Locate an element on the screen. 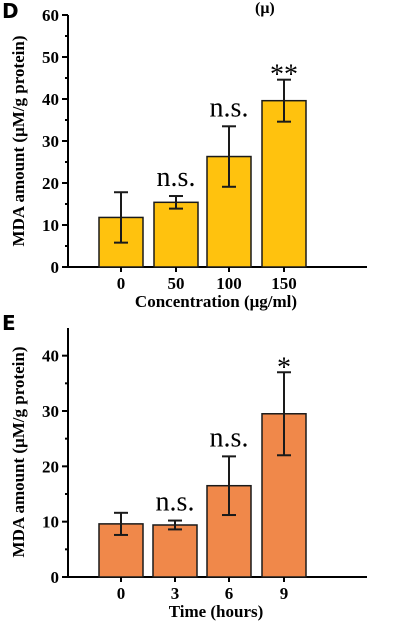 This screenshot has height=642, width=405. panel-d-y-tick-label: 20 is located at coordinates (50, 183).